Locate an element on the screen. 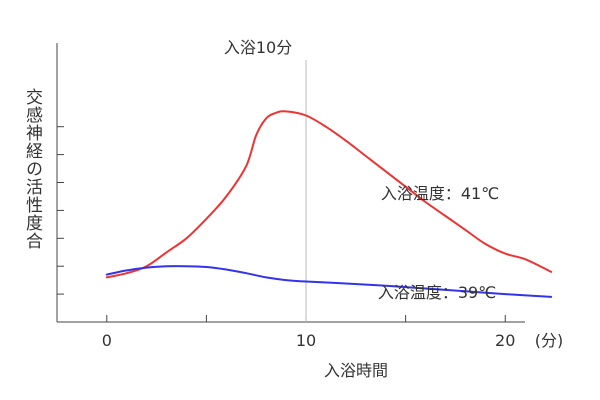  annotation-layer: 入浴10分 is located at coordinates (265, 180).